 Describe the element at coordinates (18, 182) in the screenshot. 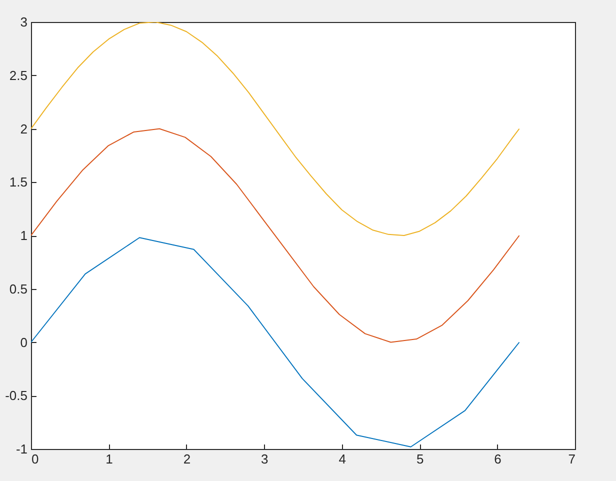

I see `y-tick-label: 1.5` at that location.